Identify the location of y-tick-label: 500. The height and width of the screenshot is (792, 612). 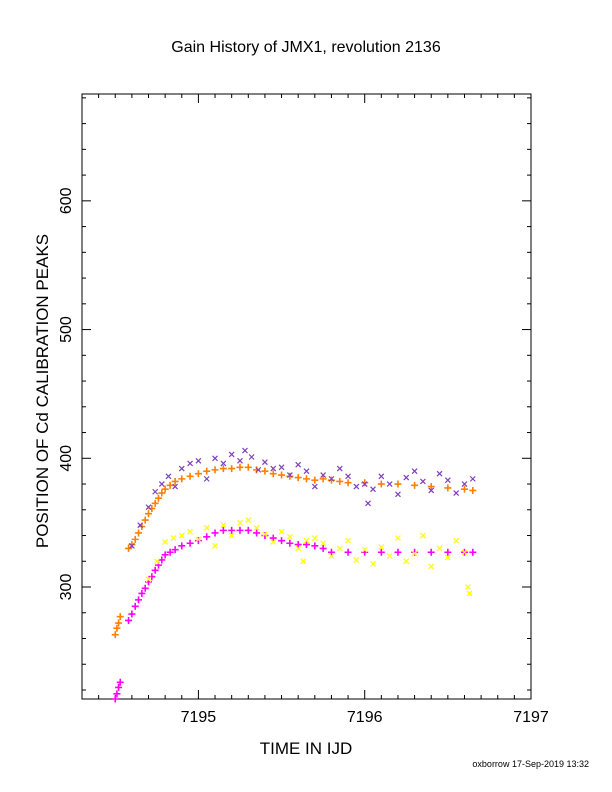
(66, 329).